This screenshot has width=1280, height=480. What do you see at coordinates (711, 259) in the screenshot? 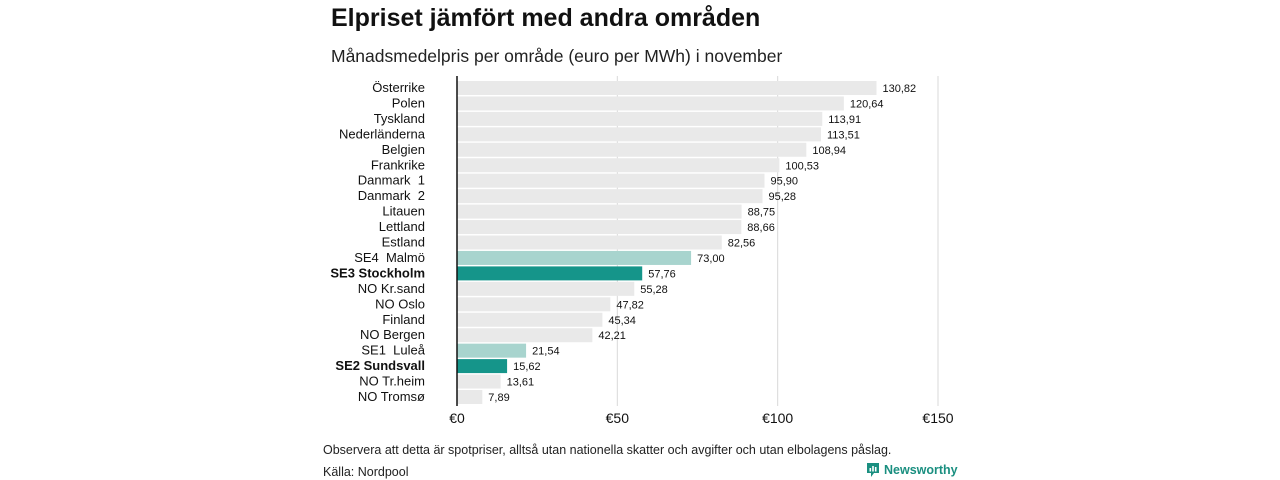
I see `value-label: 73,00` at bounding box center [711, 259].